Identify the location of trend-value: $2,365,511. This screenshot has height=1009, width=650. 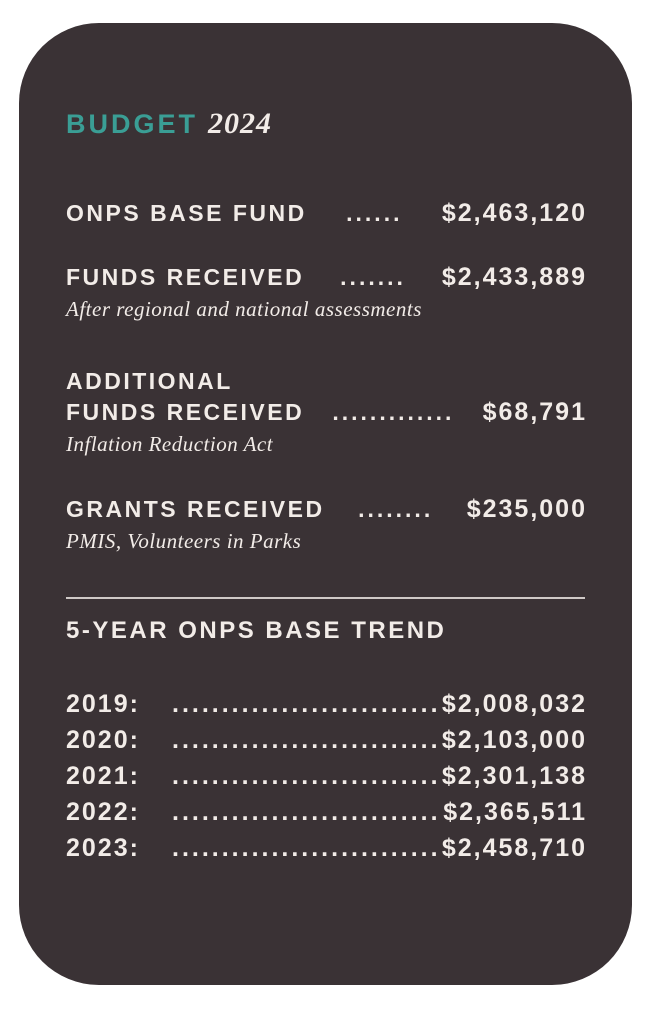
(515, 812).